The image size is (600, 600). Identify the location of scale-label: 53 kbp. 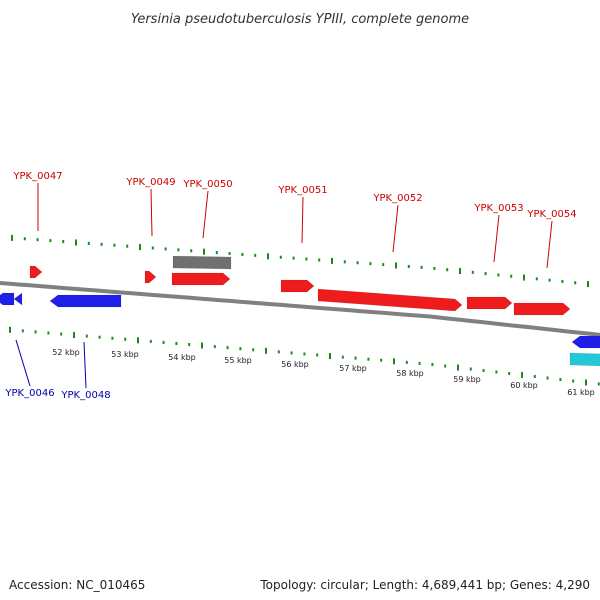
(125, 354).